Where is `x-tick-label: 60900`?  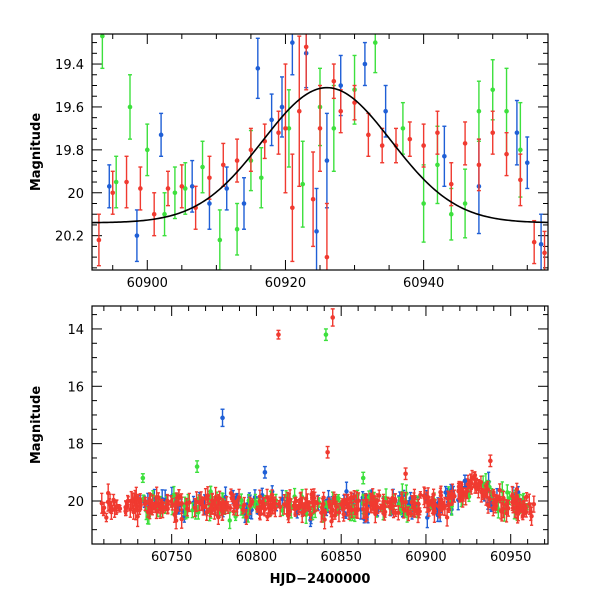 x-tick-label: 60900 is located at coordinates (425, 557).